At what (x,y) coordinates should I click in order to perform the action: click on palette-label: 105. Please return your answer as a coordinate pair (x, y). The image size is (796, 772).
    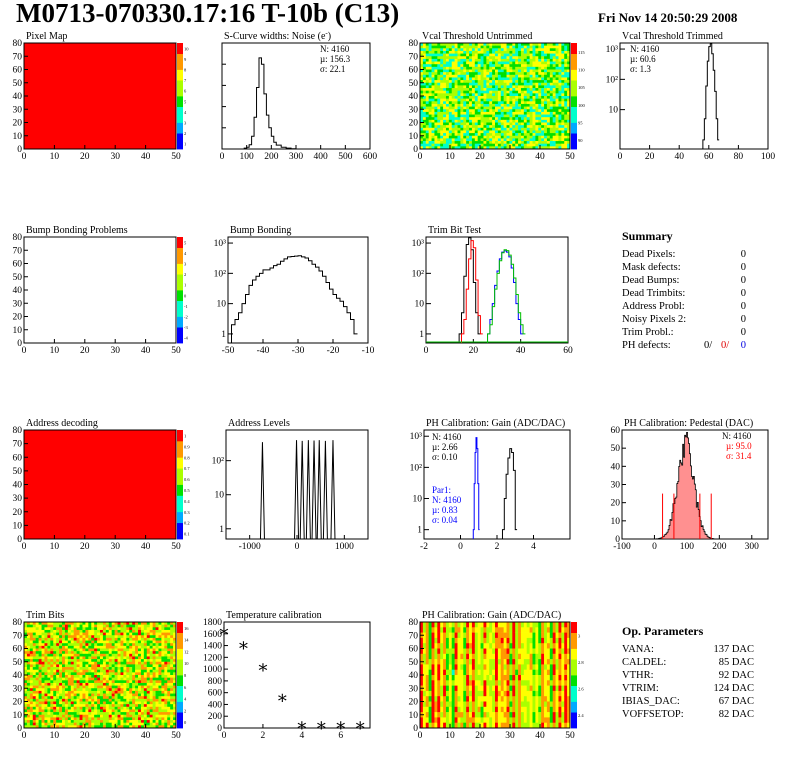
    Looking at the image, I should click on (582, 87).